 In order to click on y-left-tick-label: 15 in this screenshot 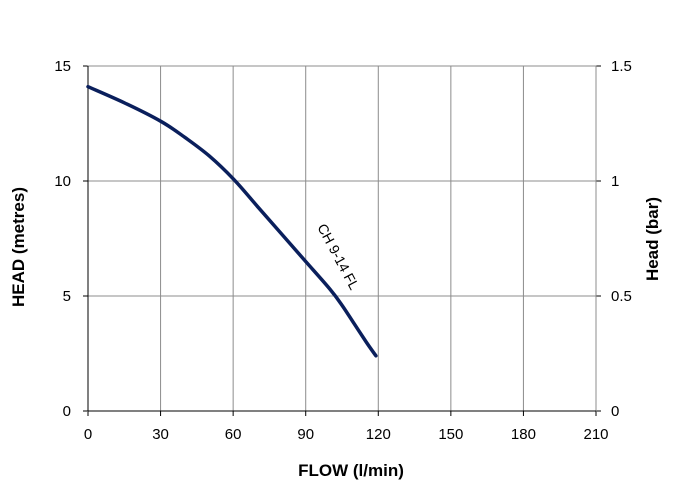, I will do `click(62, 66)`.